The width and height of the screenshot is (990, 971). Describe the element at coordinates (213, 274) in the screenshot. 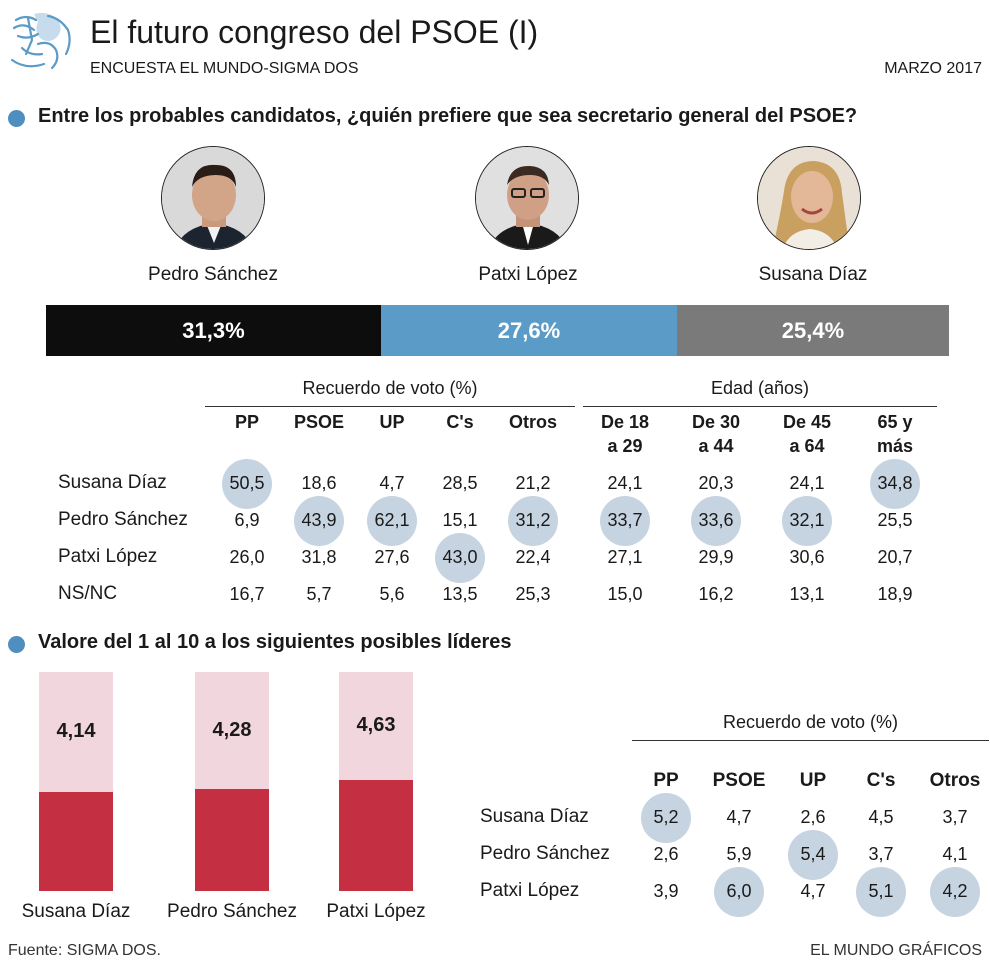

I see `candidate-name-pedro-sanchez: Pedro Sánchez` at that location.